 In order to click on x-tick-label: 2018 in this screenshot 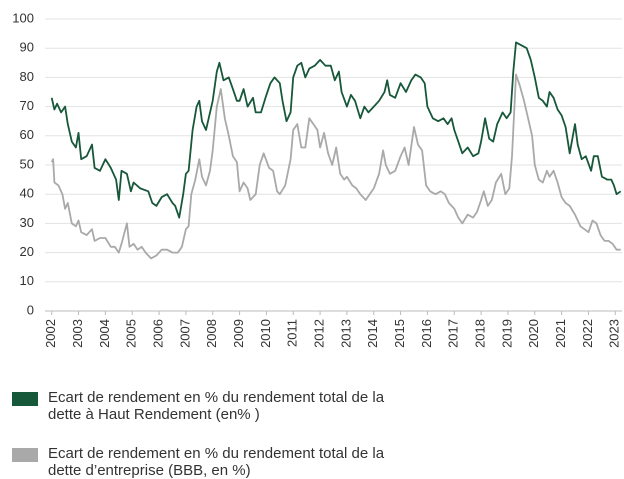, I will do `click(480, 333)`.